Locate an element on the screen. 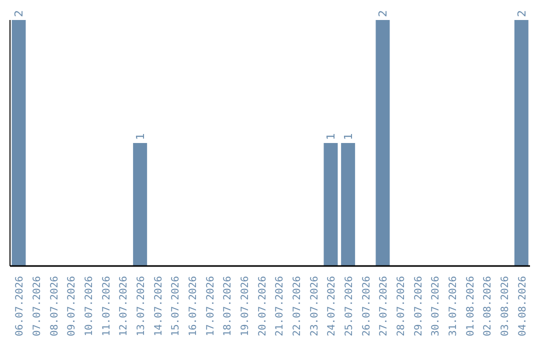 Image resolution: width=540 pixels, height=340 pixels. x-tick-label: 12.07.2026 is located at coordinates (124, 306).